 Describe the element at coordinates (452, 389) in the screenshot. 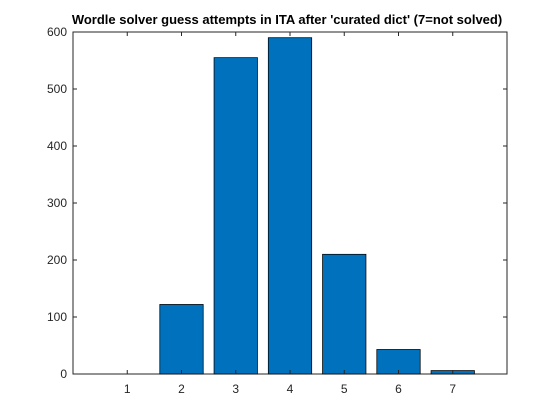

I see `x-tick-label-7: 7` at that location.